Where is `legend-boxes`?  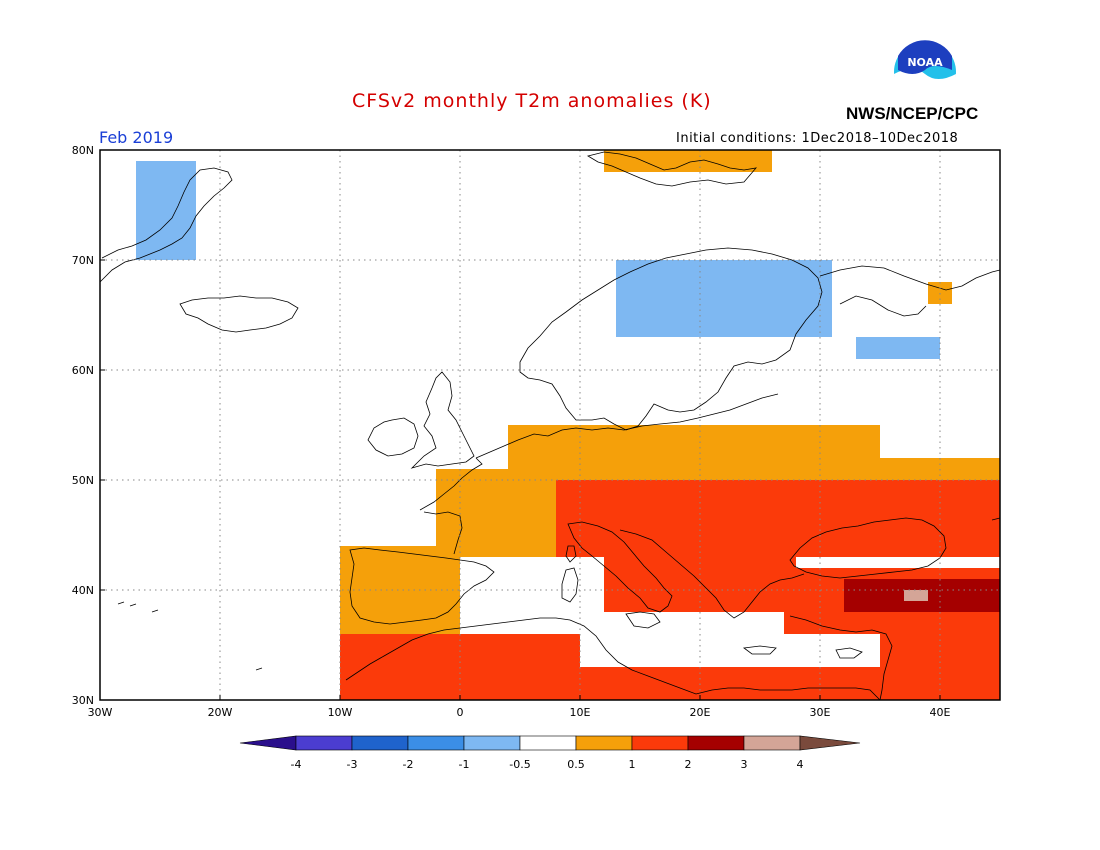 legend-boxes is located at coordinates (550, 743).